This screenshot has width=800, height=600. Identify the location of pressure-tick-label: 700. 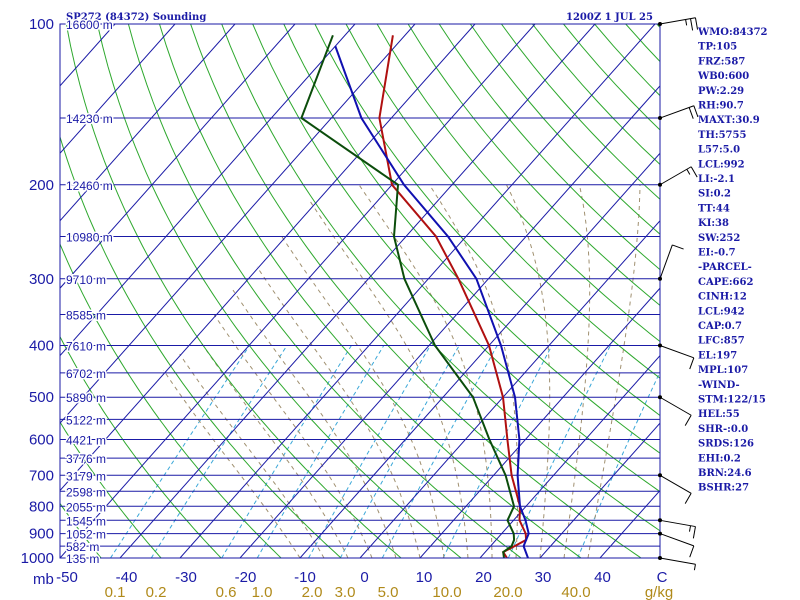
(41, 475).